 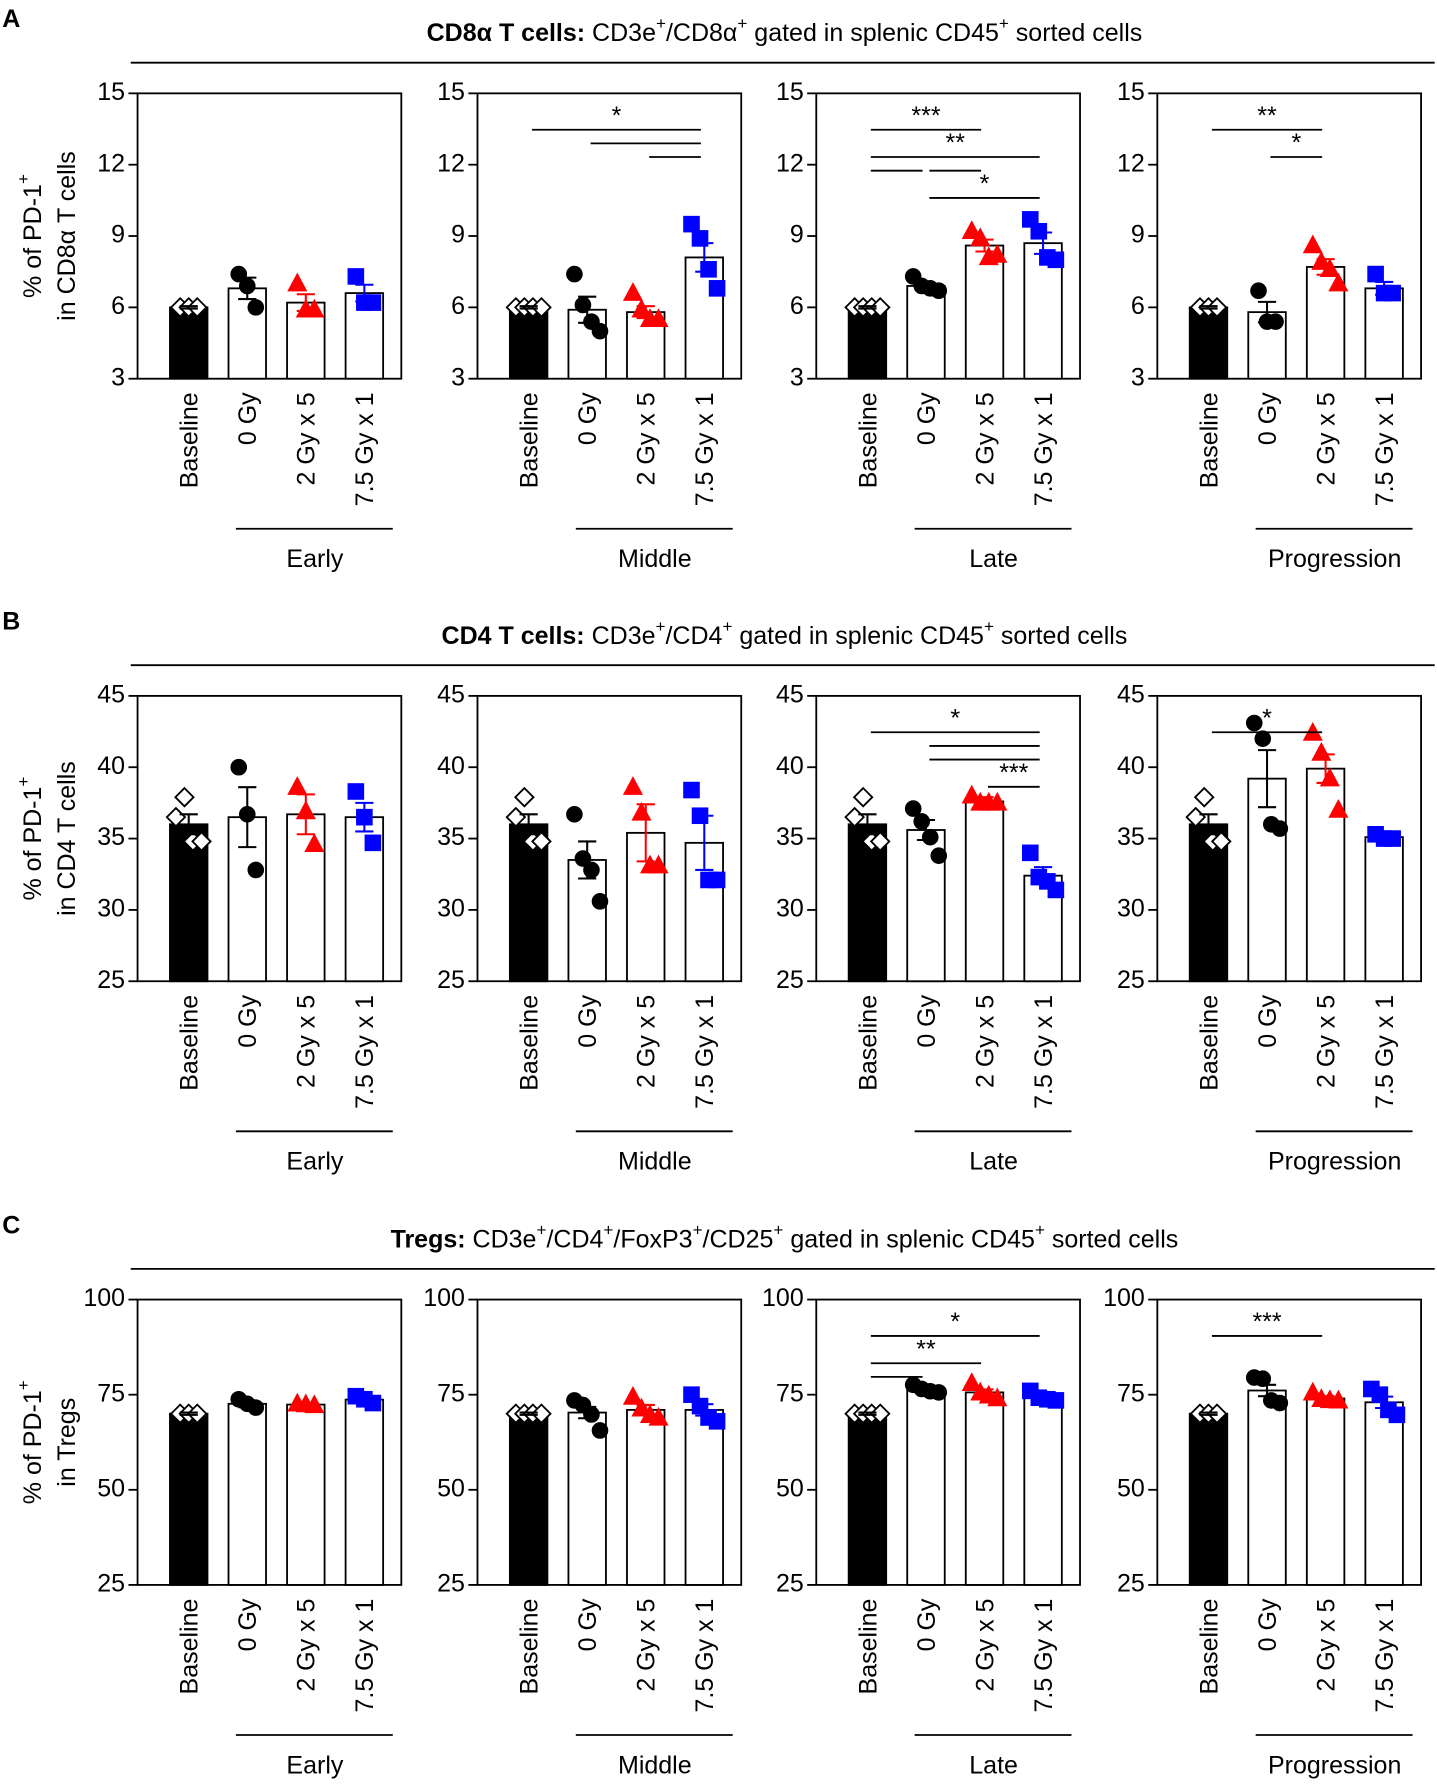 What do you see at coordinates (790, 694) in the screenshot?
I see `y-tick-label: 45` at bounding box center [790, 694].